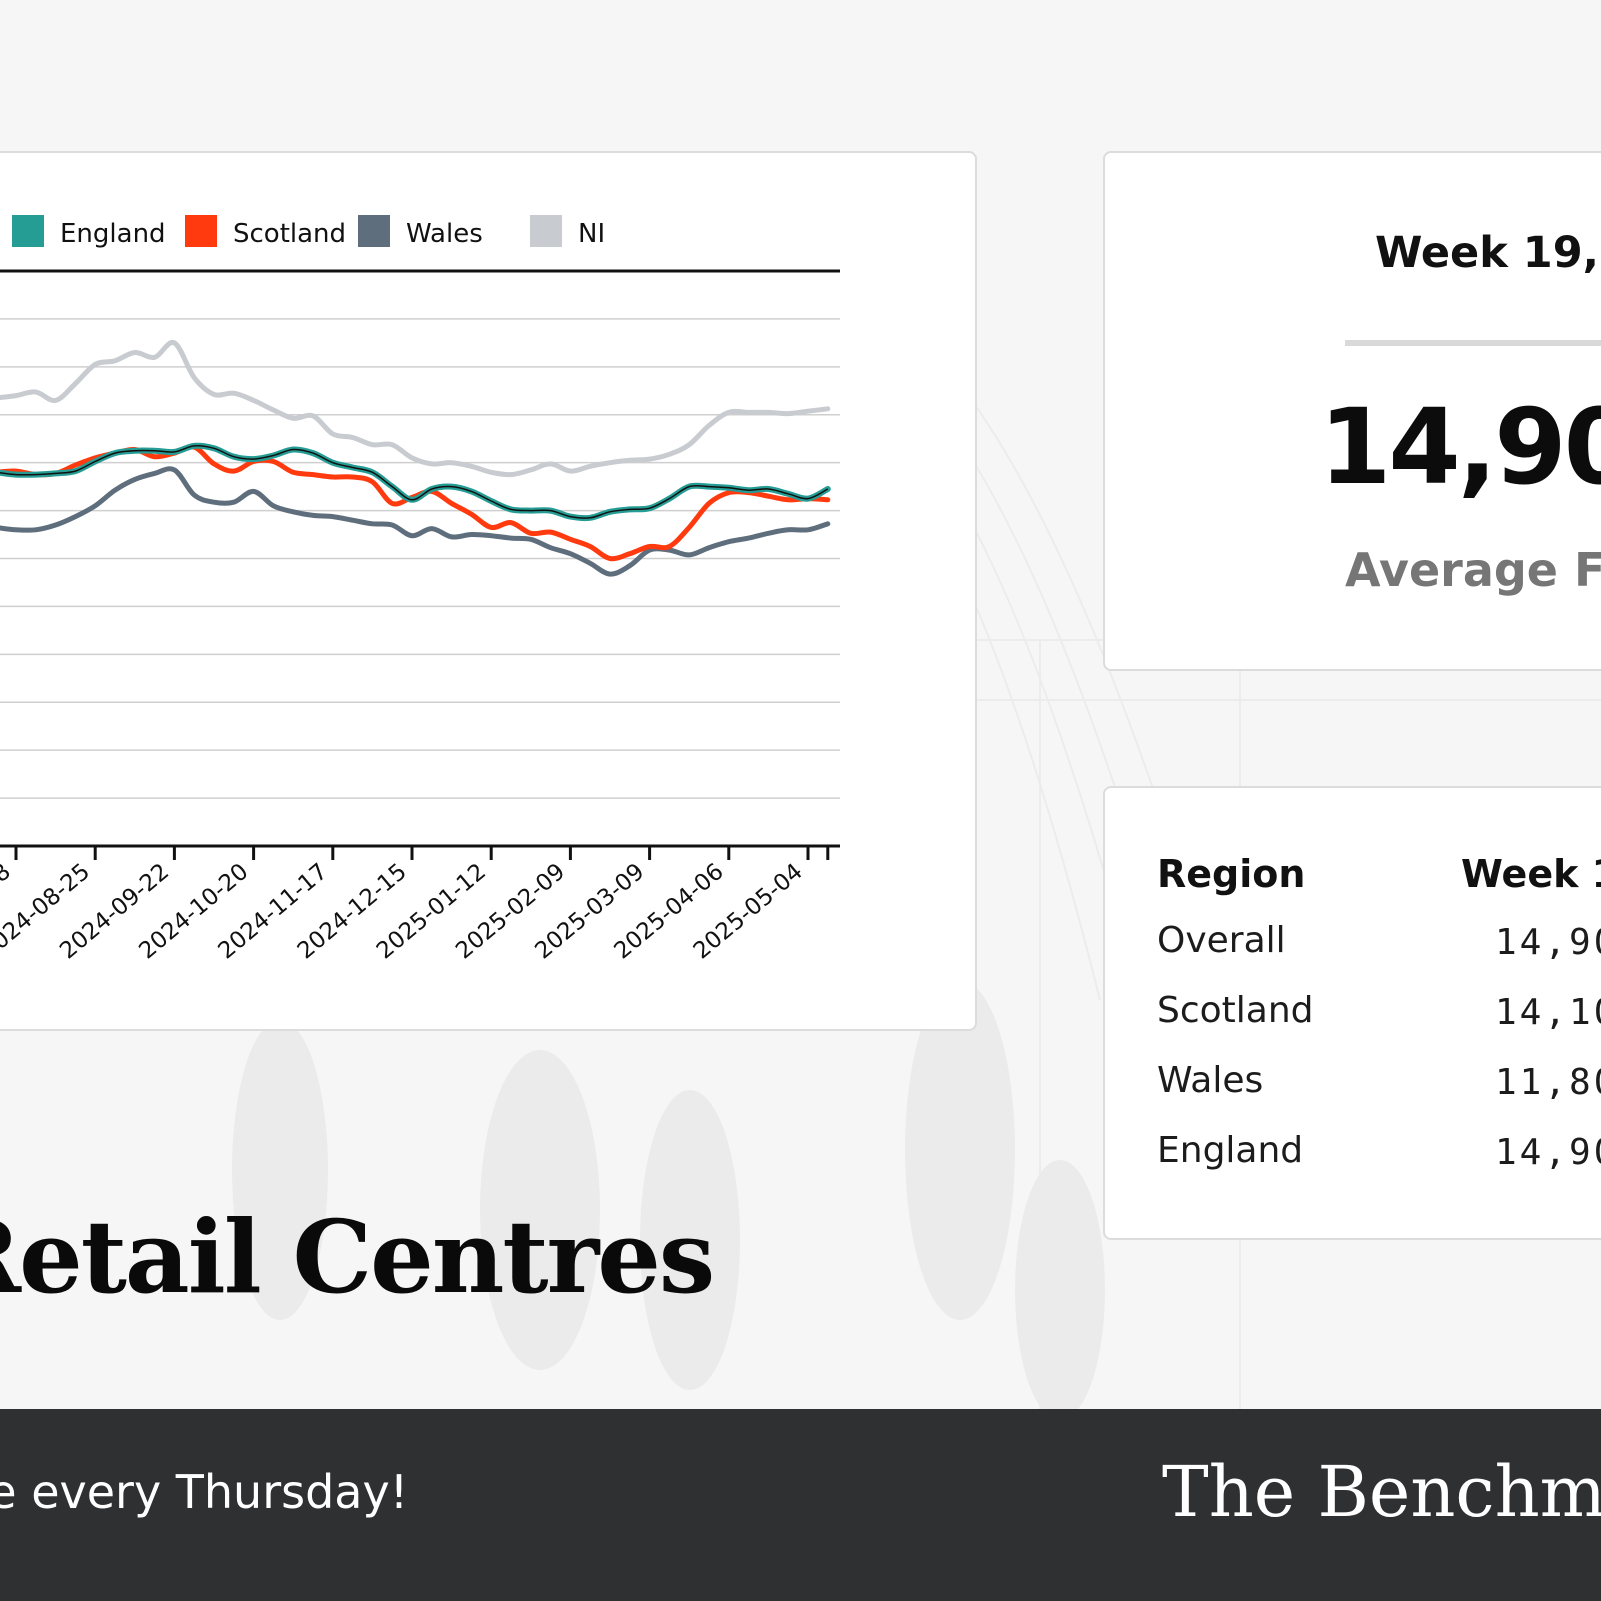 Image resolution: width=1601 pixels, height=1601 pixels. I want to click on chart-legend: England Scotland Wales NI, so click(308, 232).